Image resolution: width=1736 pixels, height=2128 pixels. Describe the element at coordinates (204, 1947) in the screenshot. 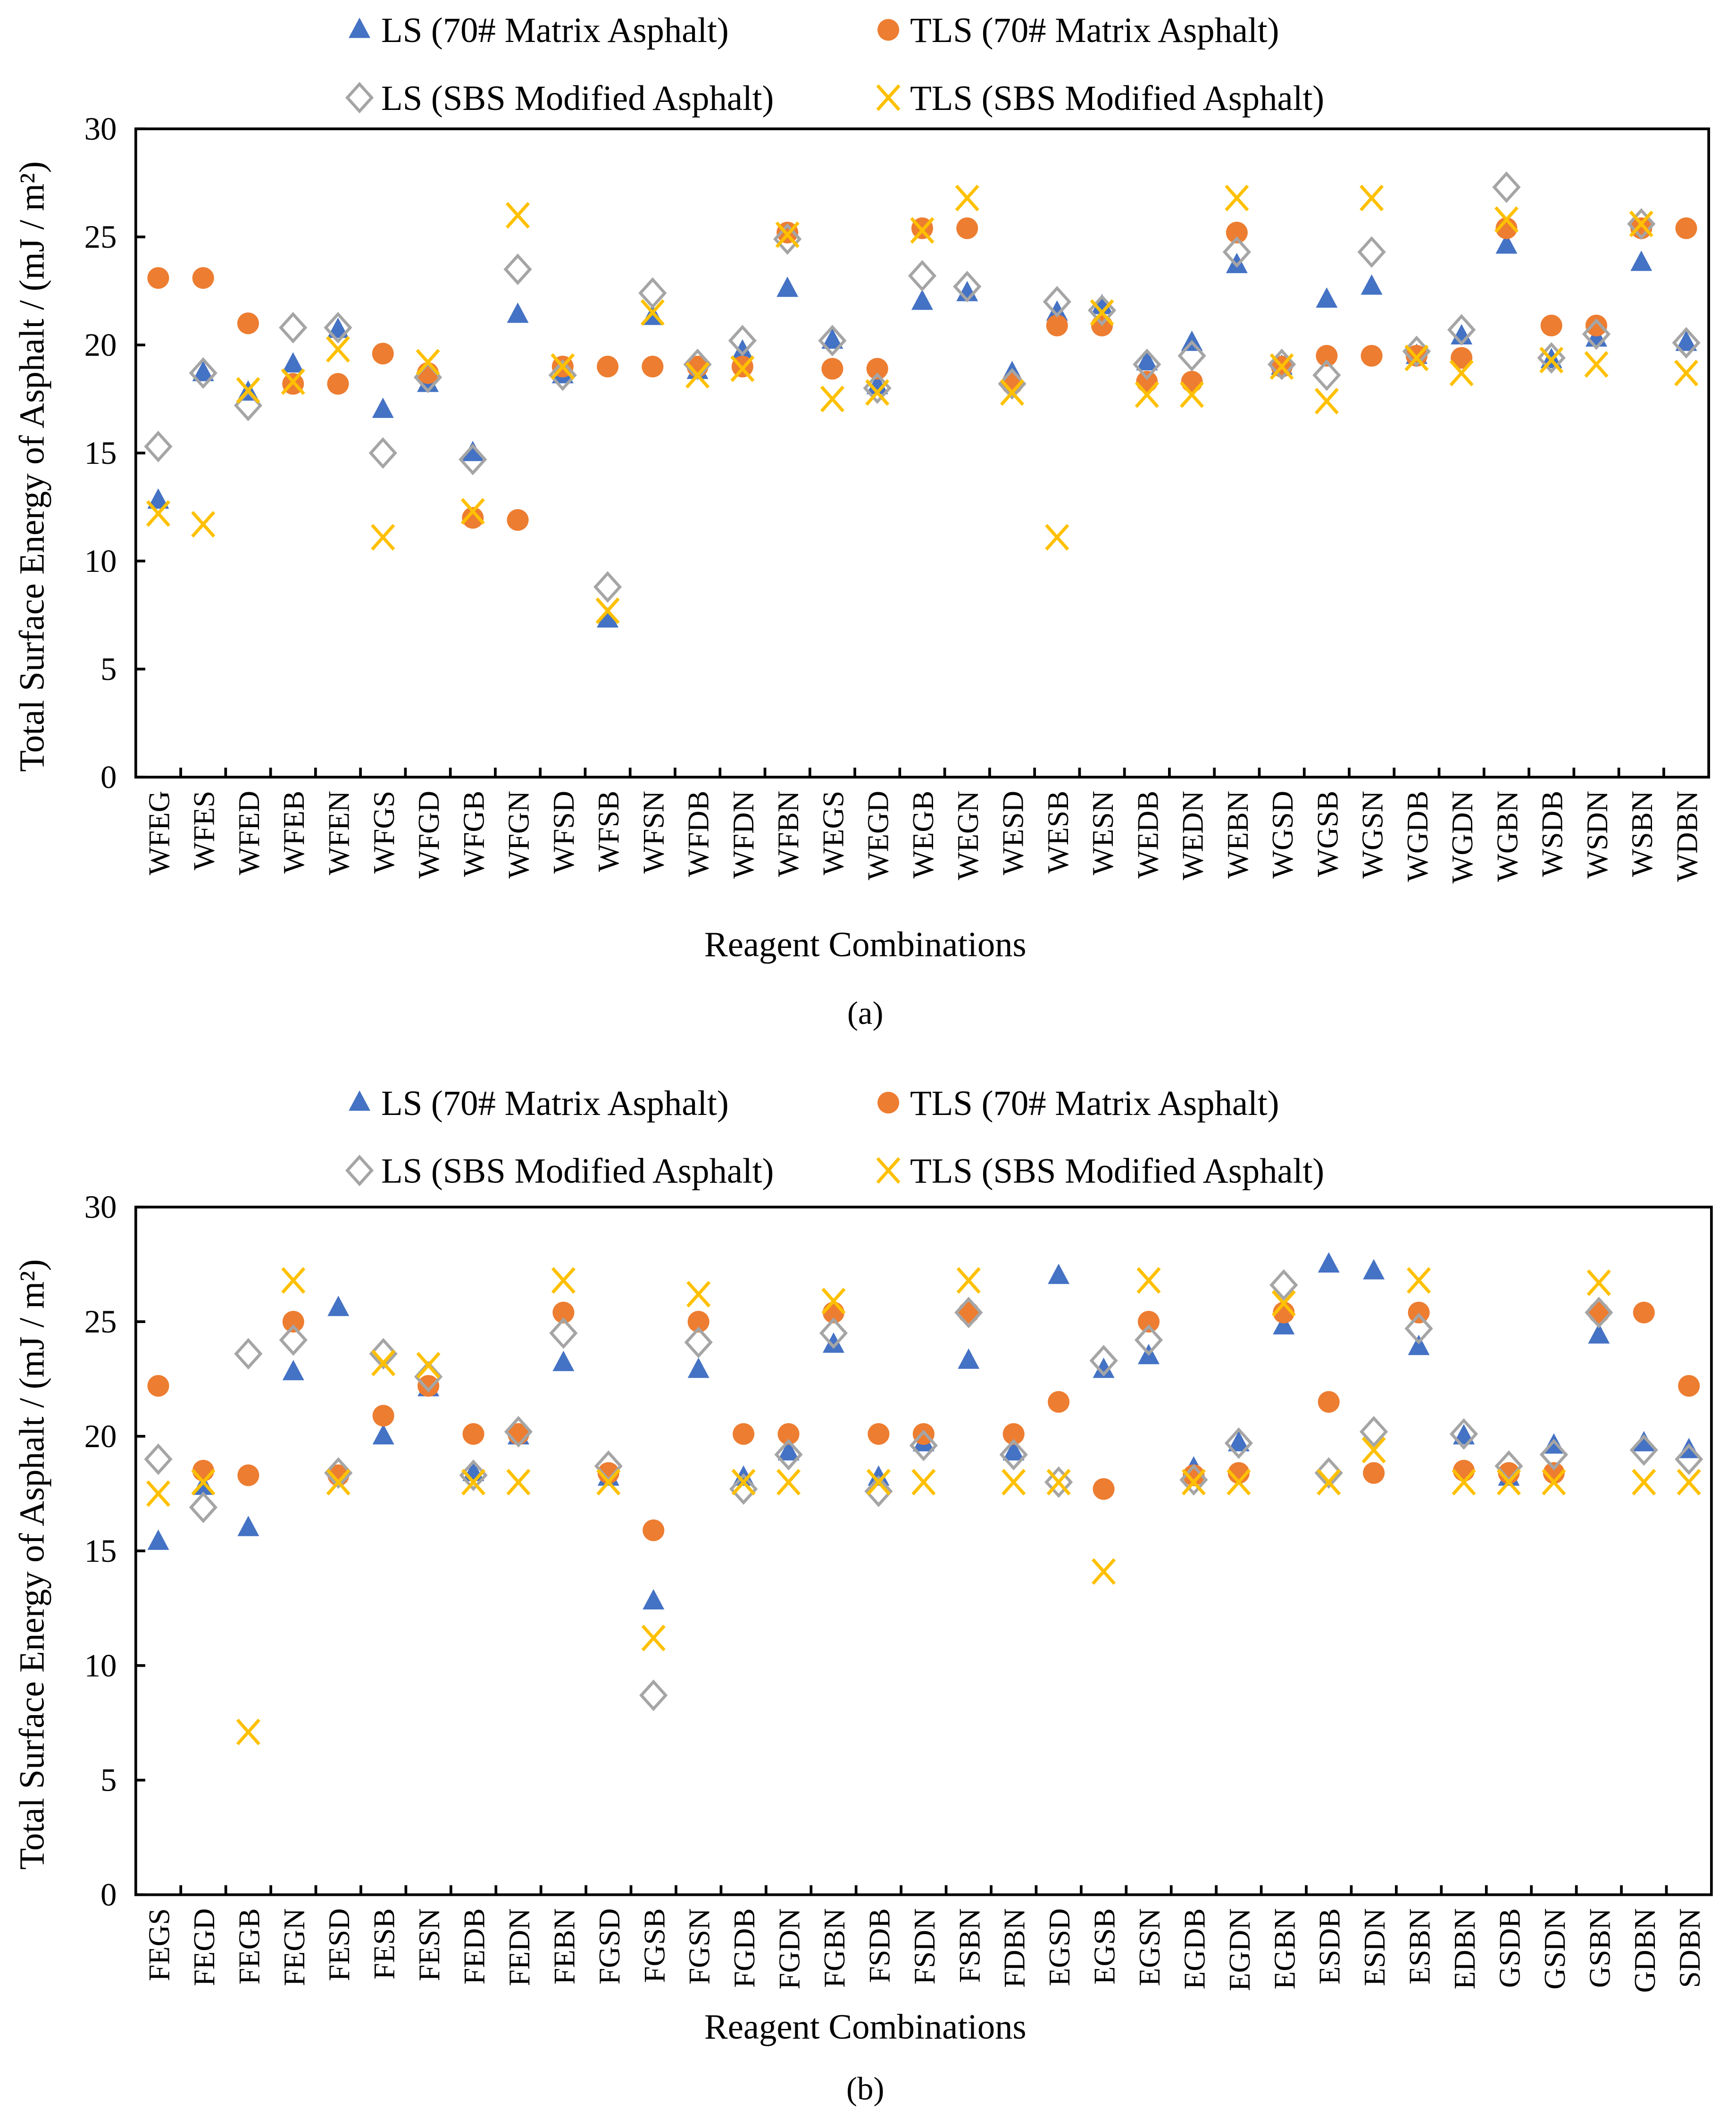

I see `x-tick-label: FEGD` at that location.